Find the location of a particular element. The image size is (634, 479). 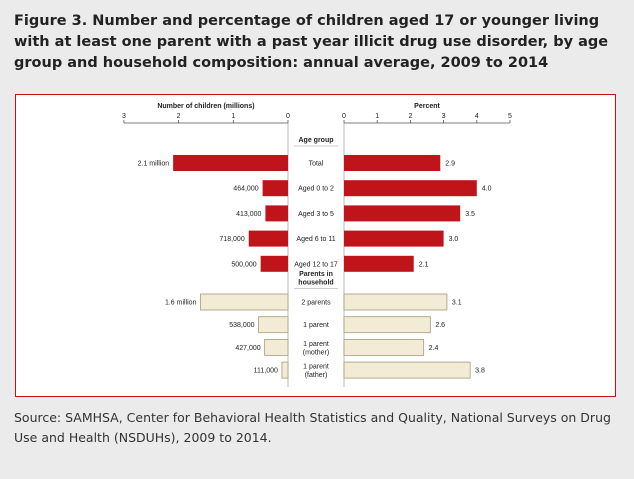

category-label: Aged 3 to 5 is located at coordinates (316, 214).